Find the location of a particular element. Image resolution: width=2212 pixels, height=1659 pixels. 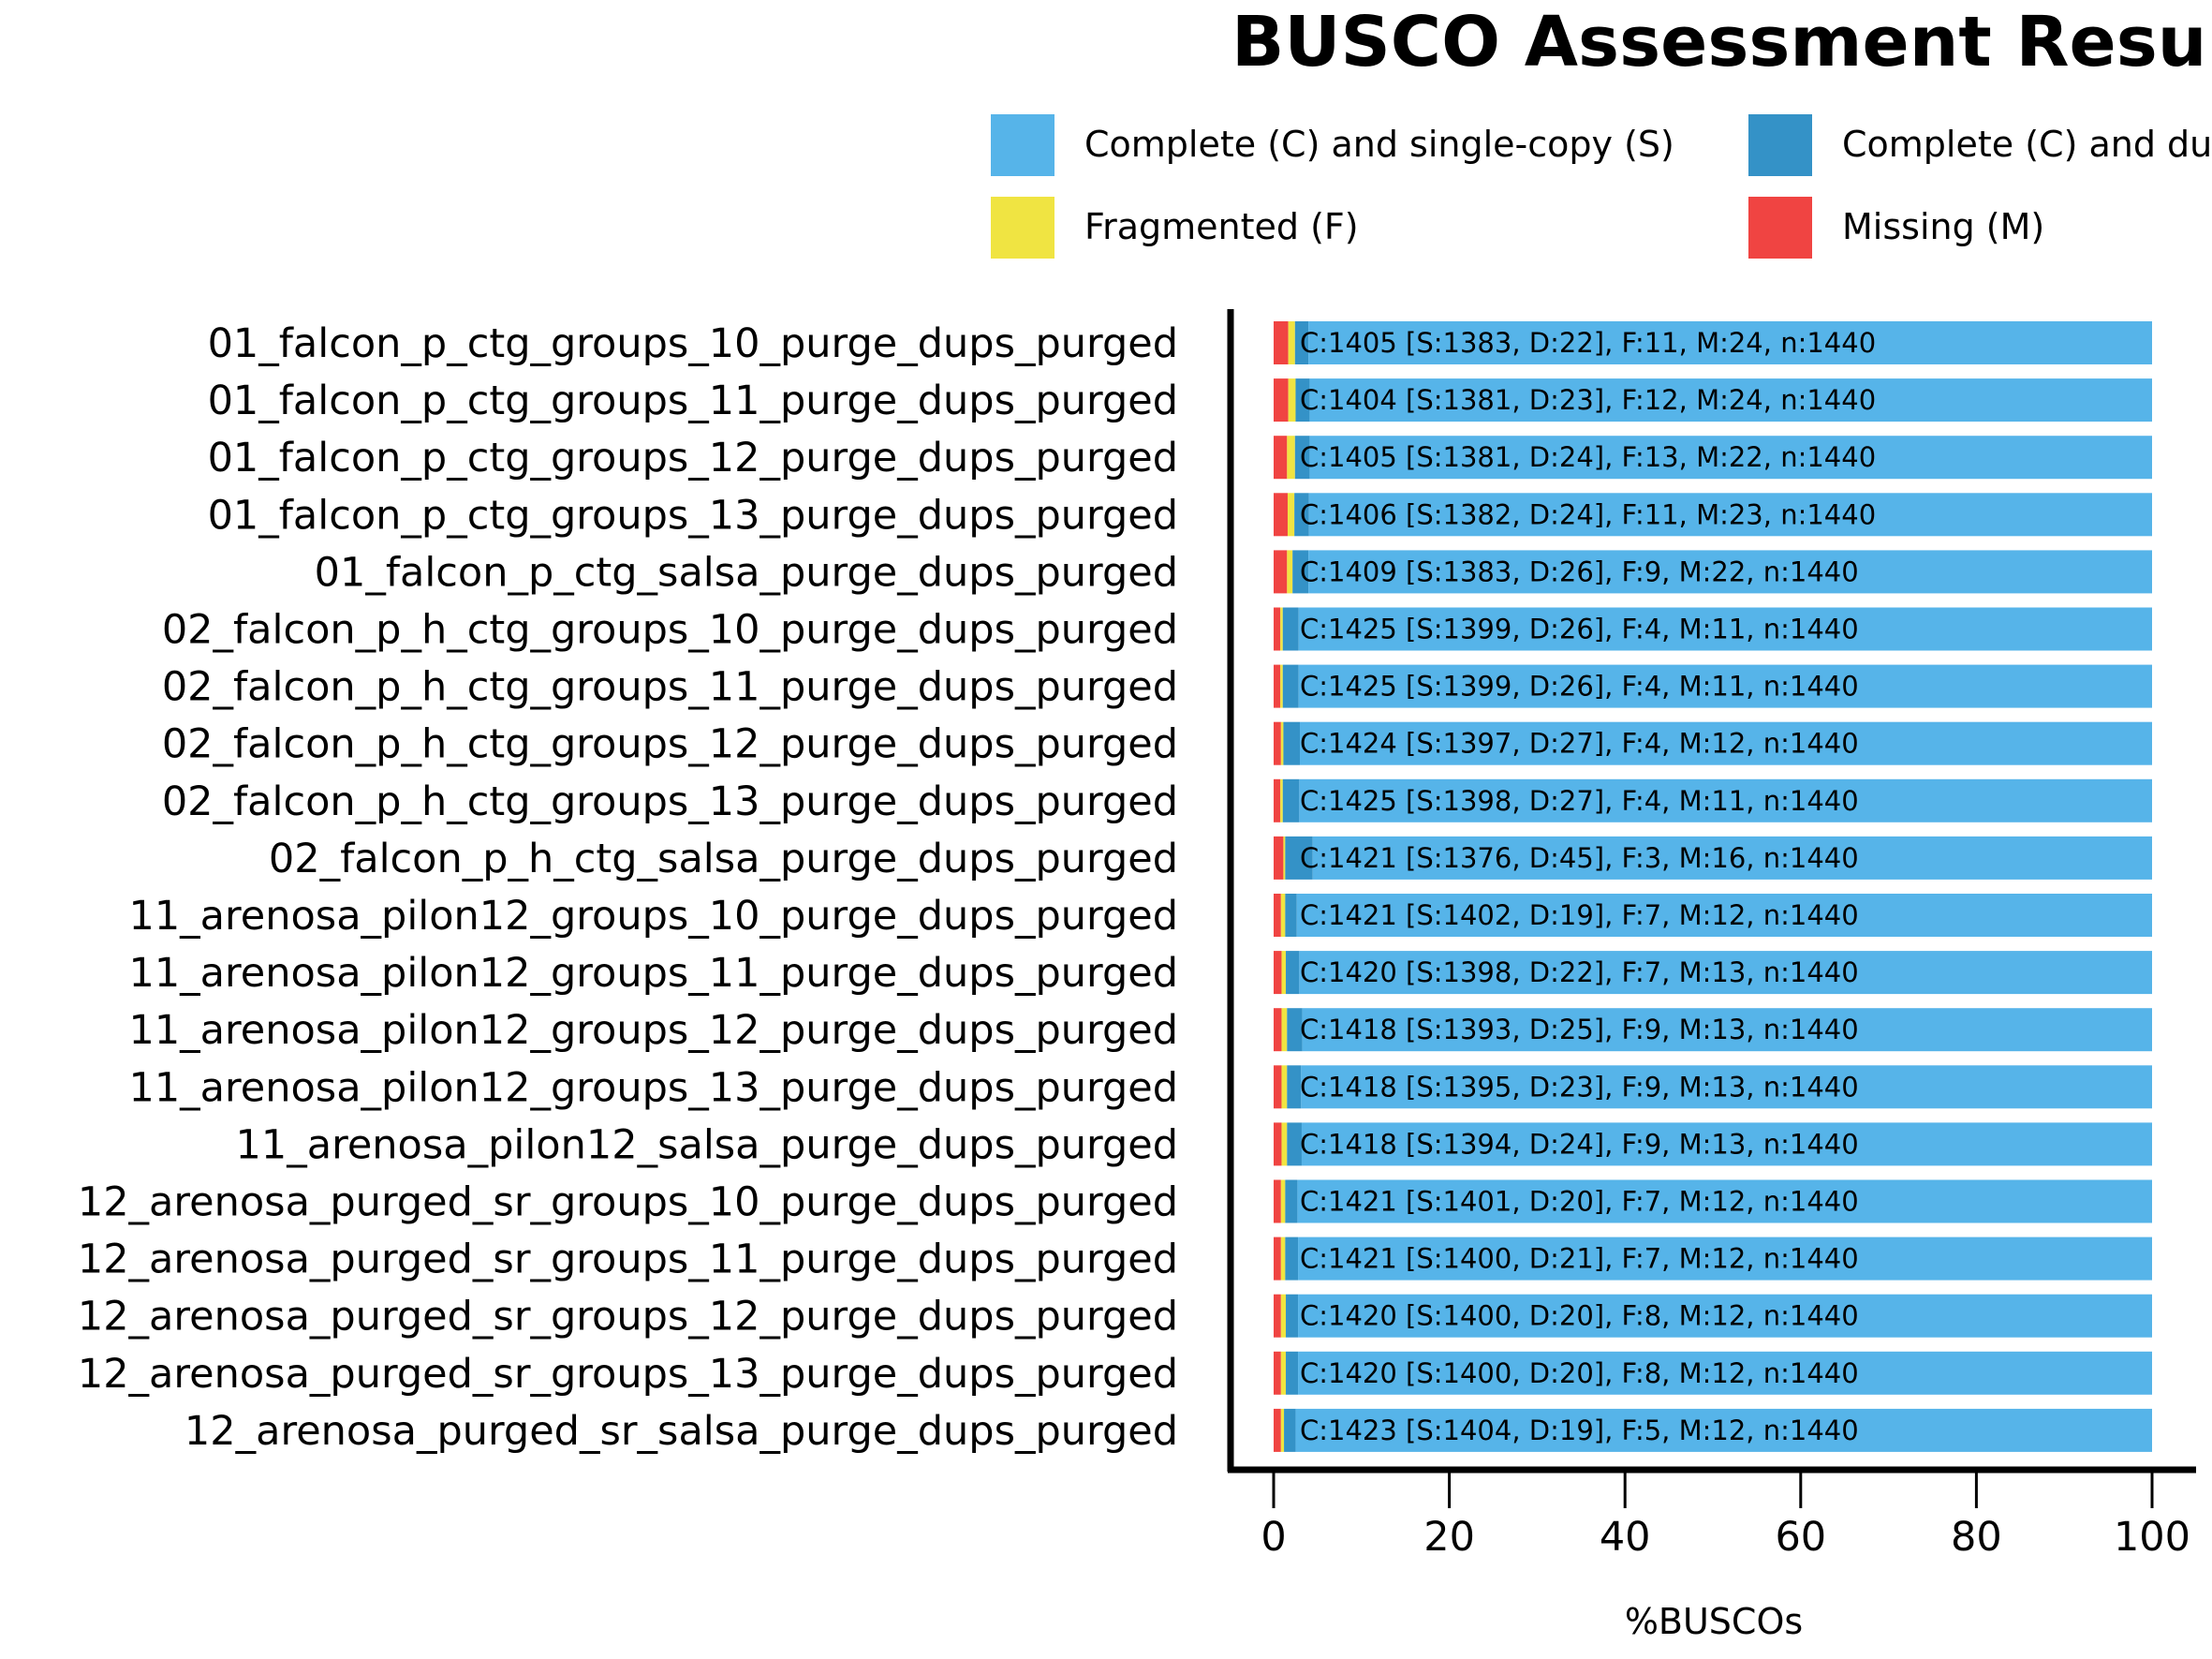

legend-label-S: Complete (C) and single-copy (S) is located at coordinates (1379, 144).